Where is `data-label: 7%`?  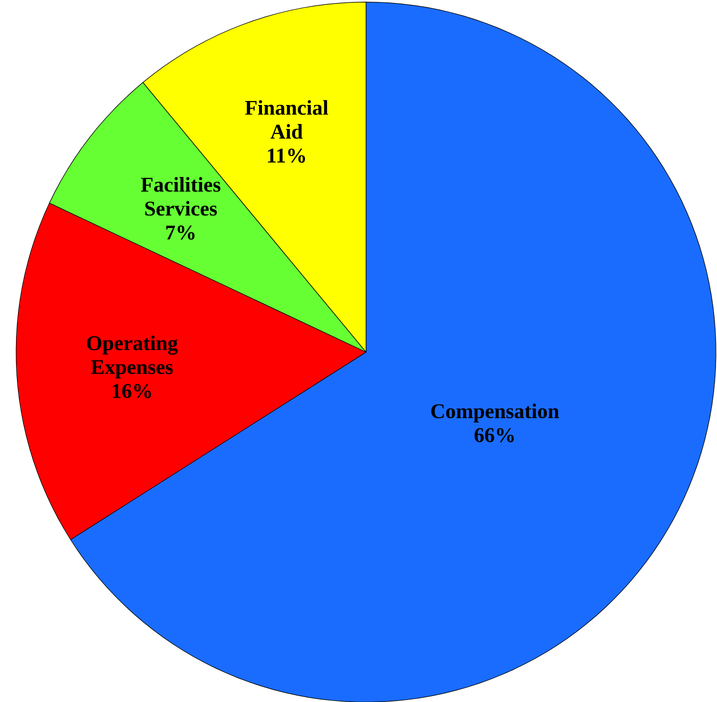 data-label: 7% is located at coordinates (180, 232).